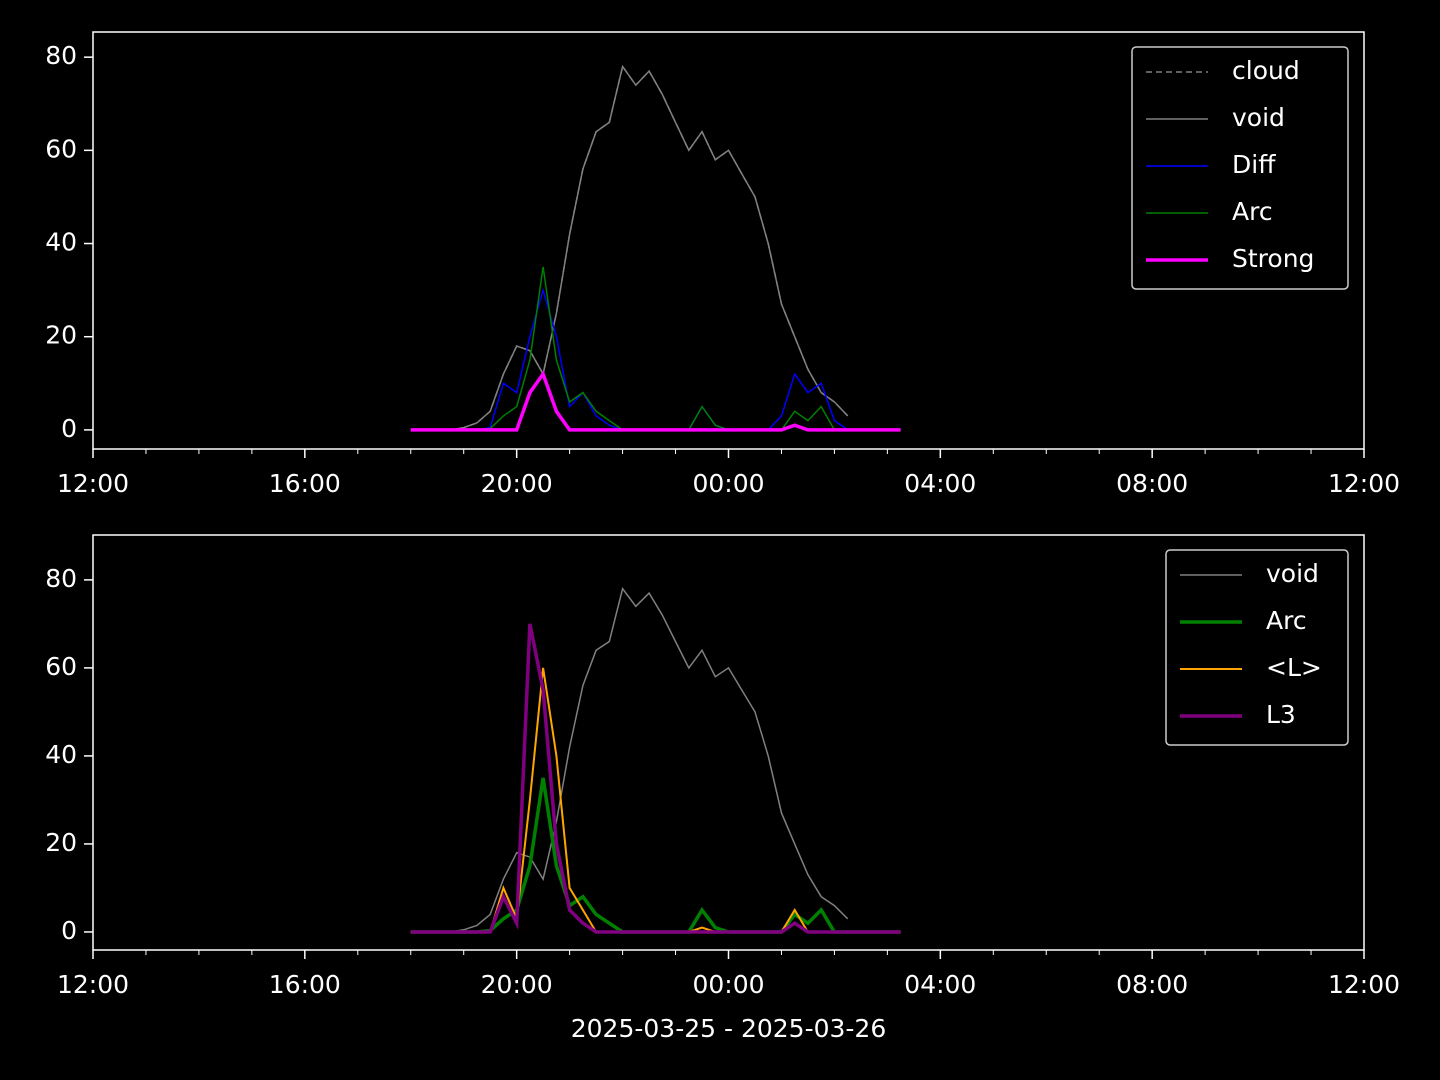 This screenshot has width=1440, height=1080. What do you see at coordinates (729, 1028) in the screenshot?
I see `x-axis-label: 2025-03-25 - 2025-03-26` at bounding box center [729, 1028].